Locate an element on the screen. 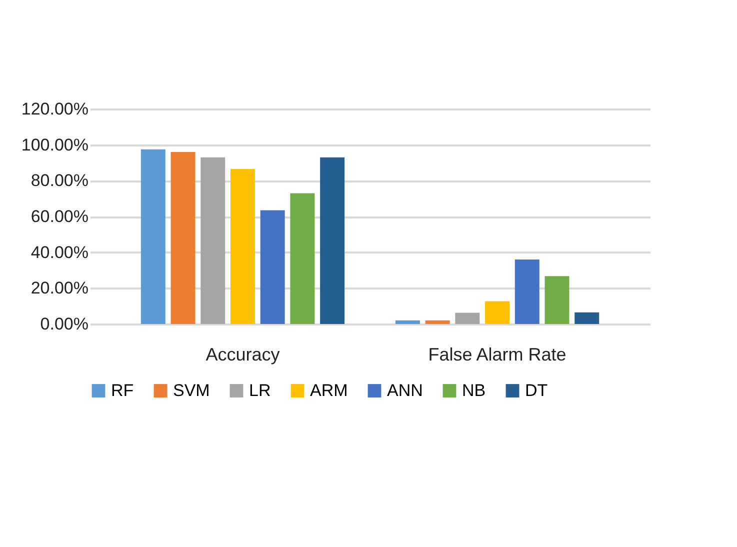 The width and height of the screenshot is (737, 547). legend-label: ANN is located at coordinates (405, 390).